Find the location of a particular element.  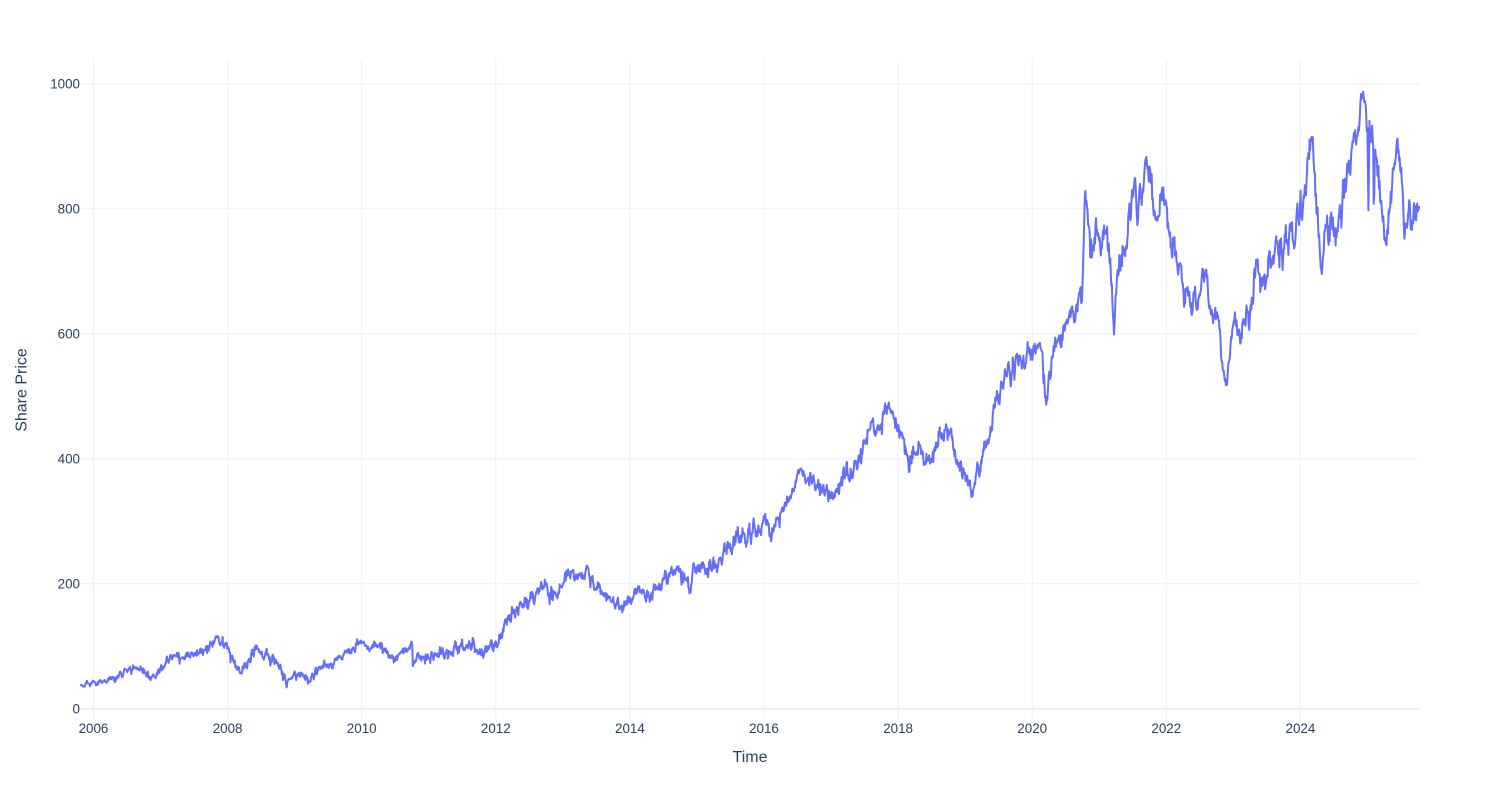

svg-text: 2016 is located at coordinates (764, 728).